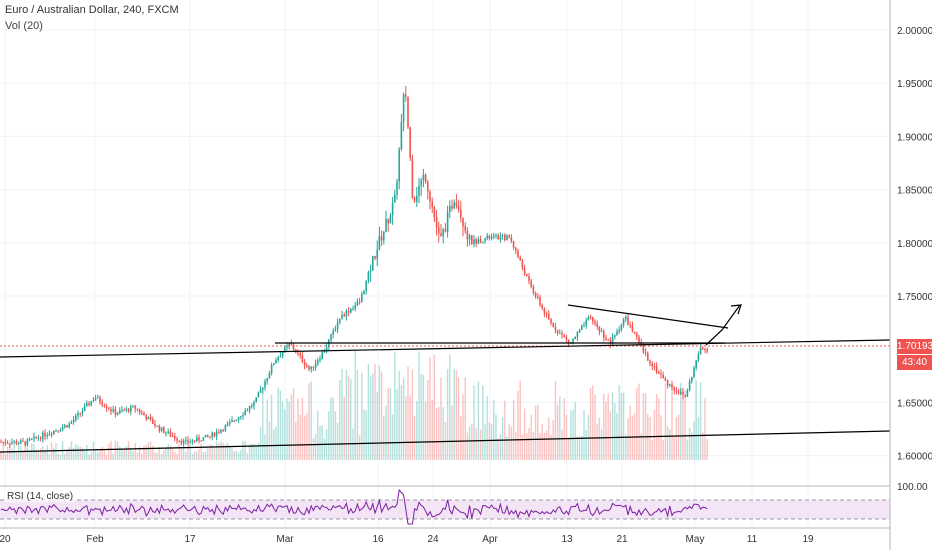 This screenshot has height=550, width=932. Describe the element at coordinates (285, 539) in the screenshot. I see `time-tick-label: Mar` at that location.